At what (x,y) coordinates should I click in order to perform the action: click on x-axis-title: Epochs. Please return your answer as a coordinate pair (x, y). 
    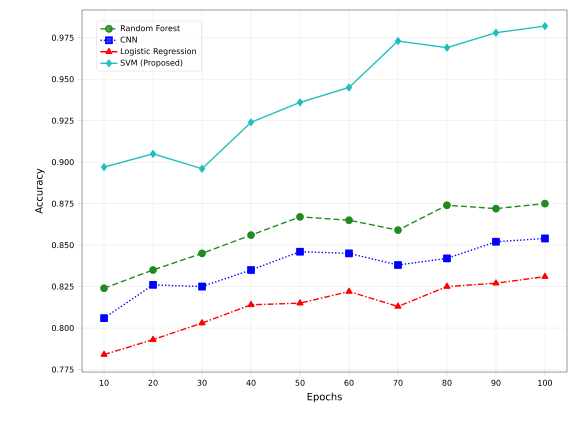
    Looking at the image, I should click on (325, 397).